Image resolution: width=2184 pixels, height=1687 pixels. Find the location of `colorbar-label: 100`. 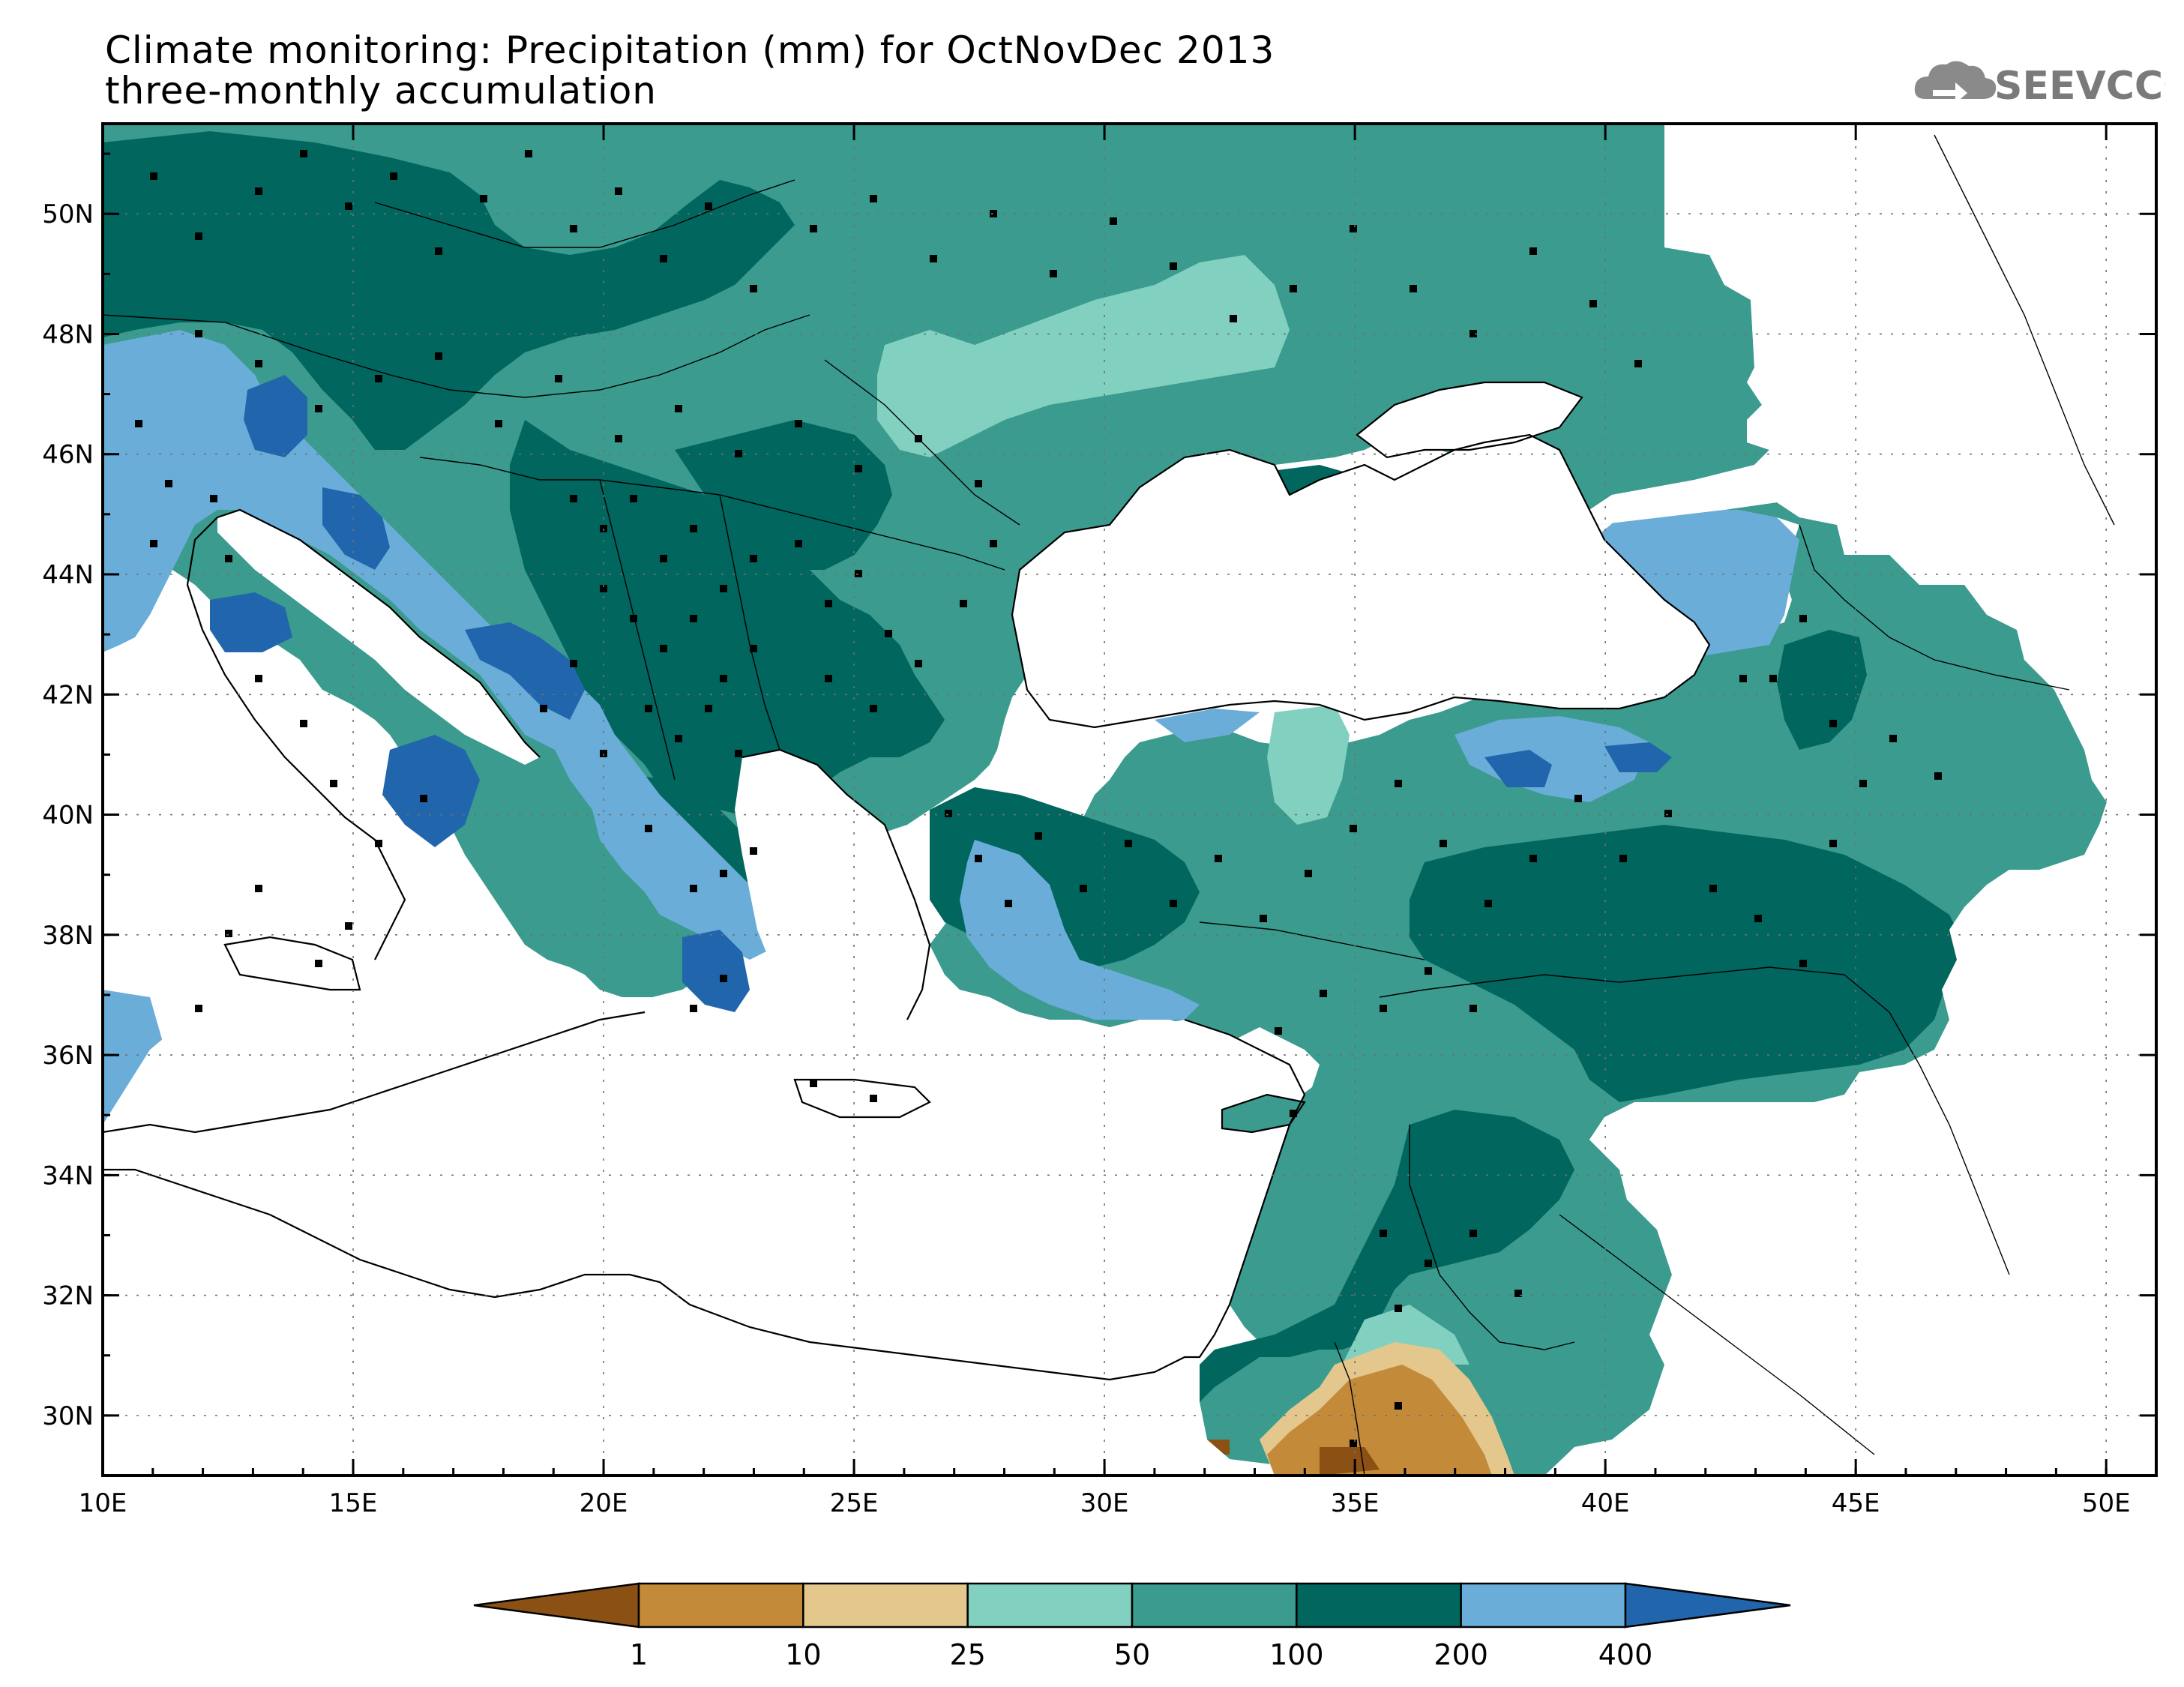

colorbar-label: 100 is located at coordinates (1296, 1654).